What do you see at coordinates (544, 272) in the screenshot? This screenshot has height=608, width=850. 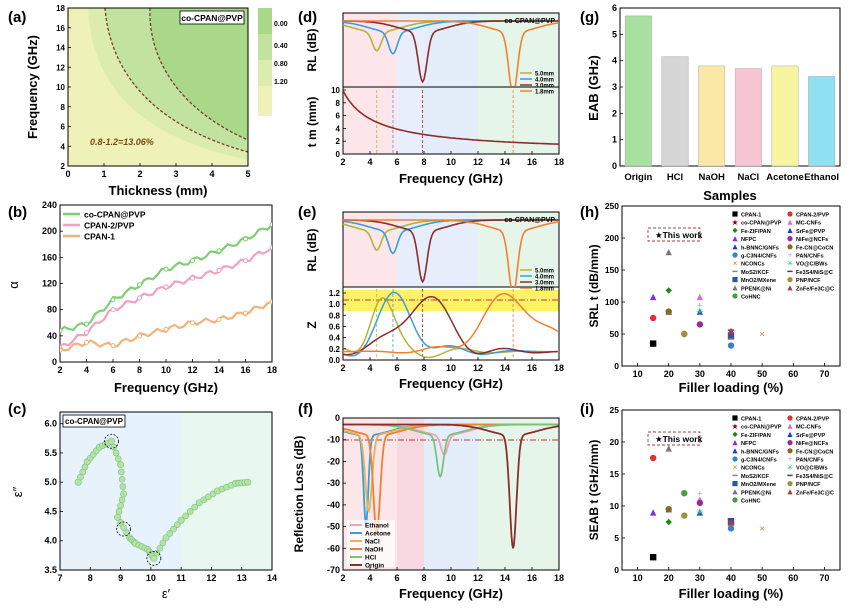 I see `panel-e-legend-label: 5.0mm` at bounding box center [544, 272].